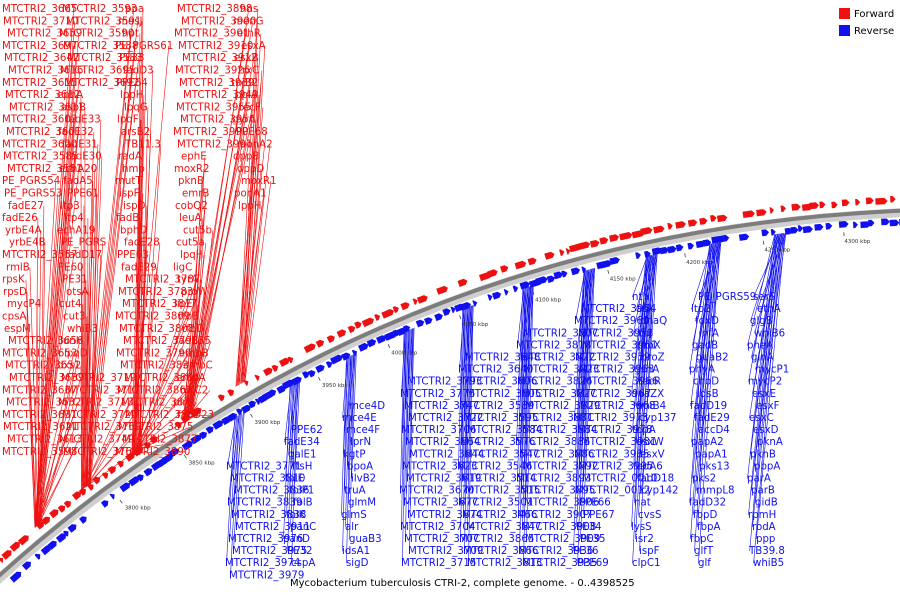 This screenshot has width=900, height=600. I want to click on forward-gene-label: MTCTRI2_3659, so click(44, 34).